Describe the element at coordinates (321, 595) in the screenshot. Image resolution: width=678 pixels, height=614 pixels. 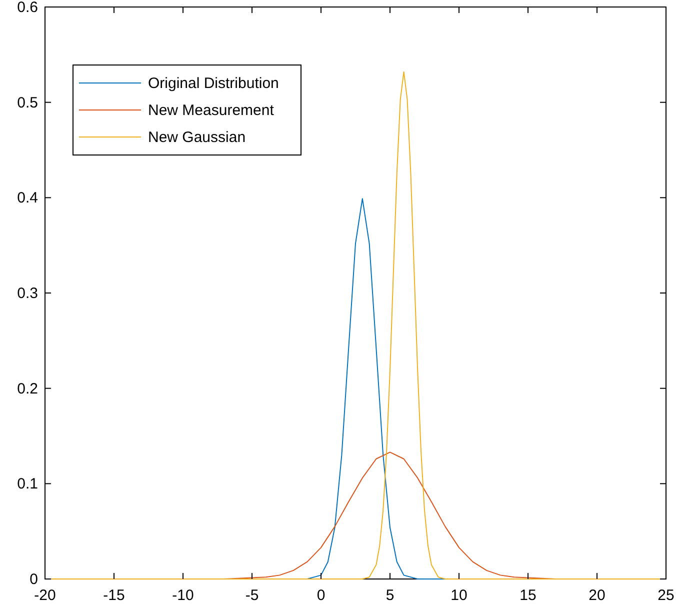
I see `x-tick-label: 0` at that location.